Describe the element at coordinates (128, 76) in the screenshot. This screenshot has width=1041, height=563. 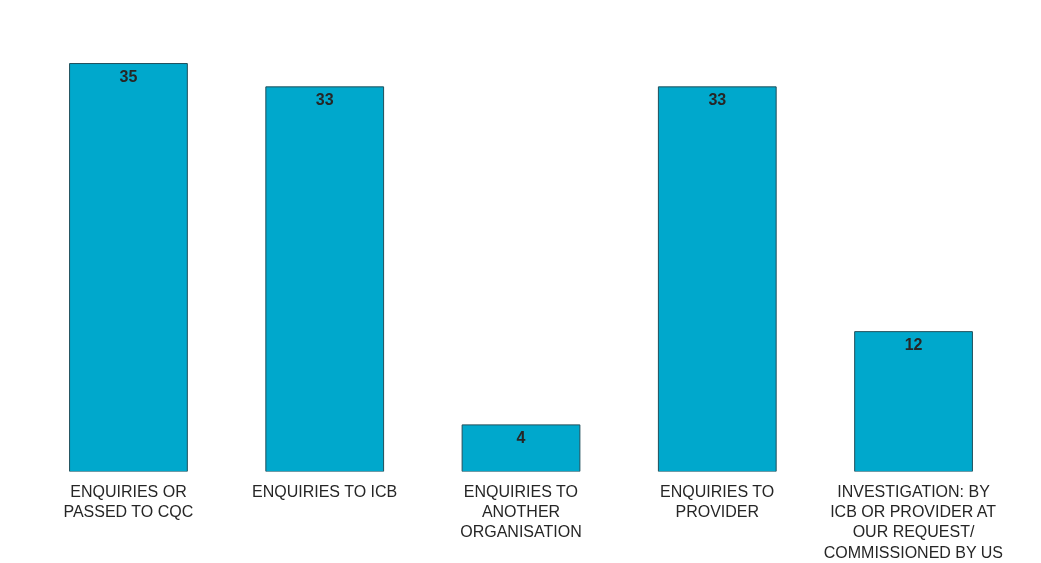
I see `data-label: 35` at that location.